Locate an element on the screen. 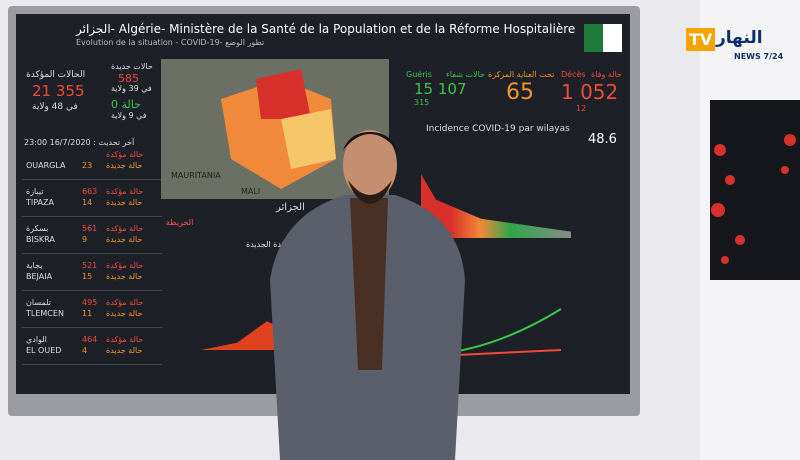 The height and width of the screenshot is (460, 800). wilaya-ar: بسكرة is located at coordinates (37, 228).